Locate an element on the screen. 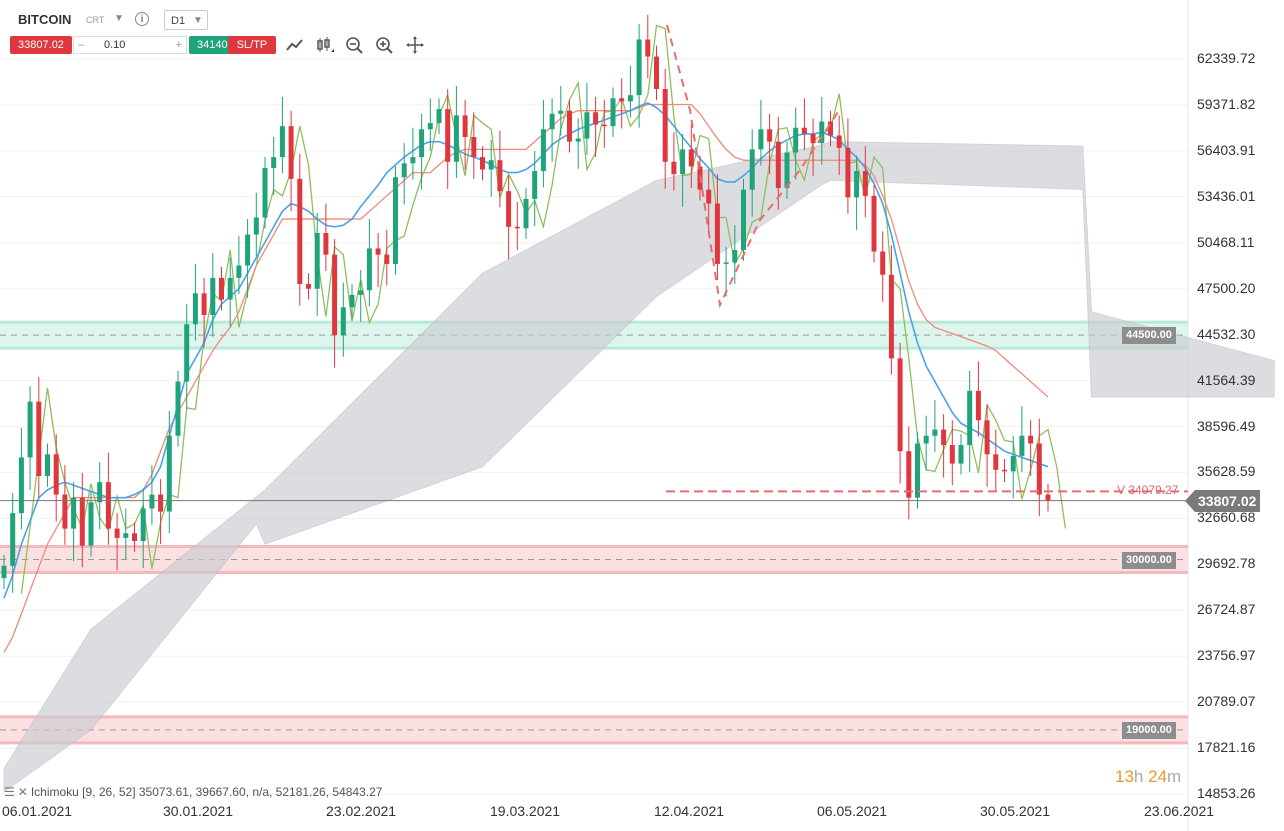 The width and height of the screenshot is (1284, 831). y-tick-label: 20789.07 is located at coordinates (1226, 701).